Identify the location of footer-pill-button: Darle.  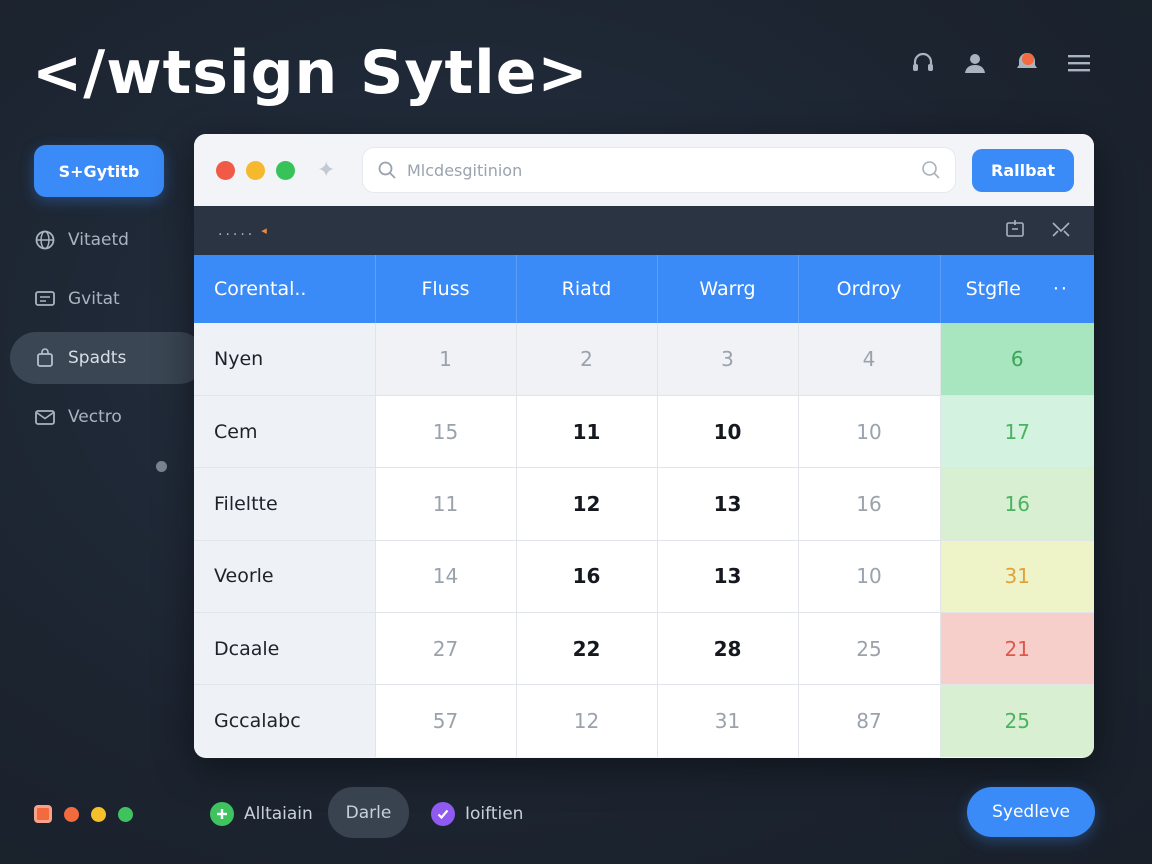
(368, 812).